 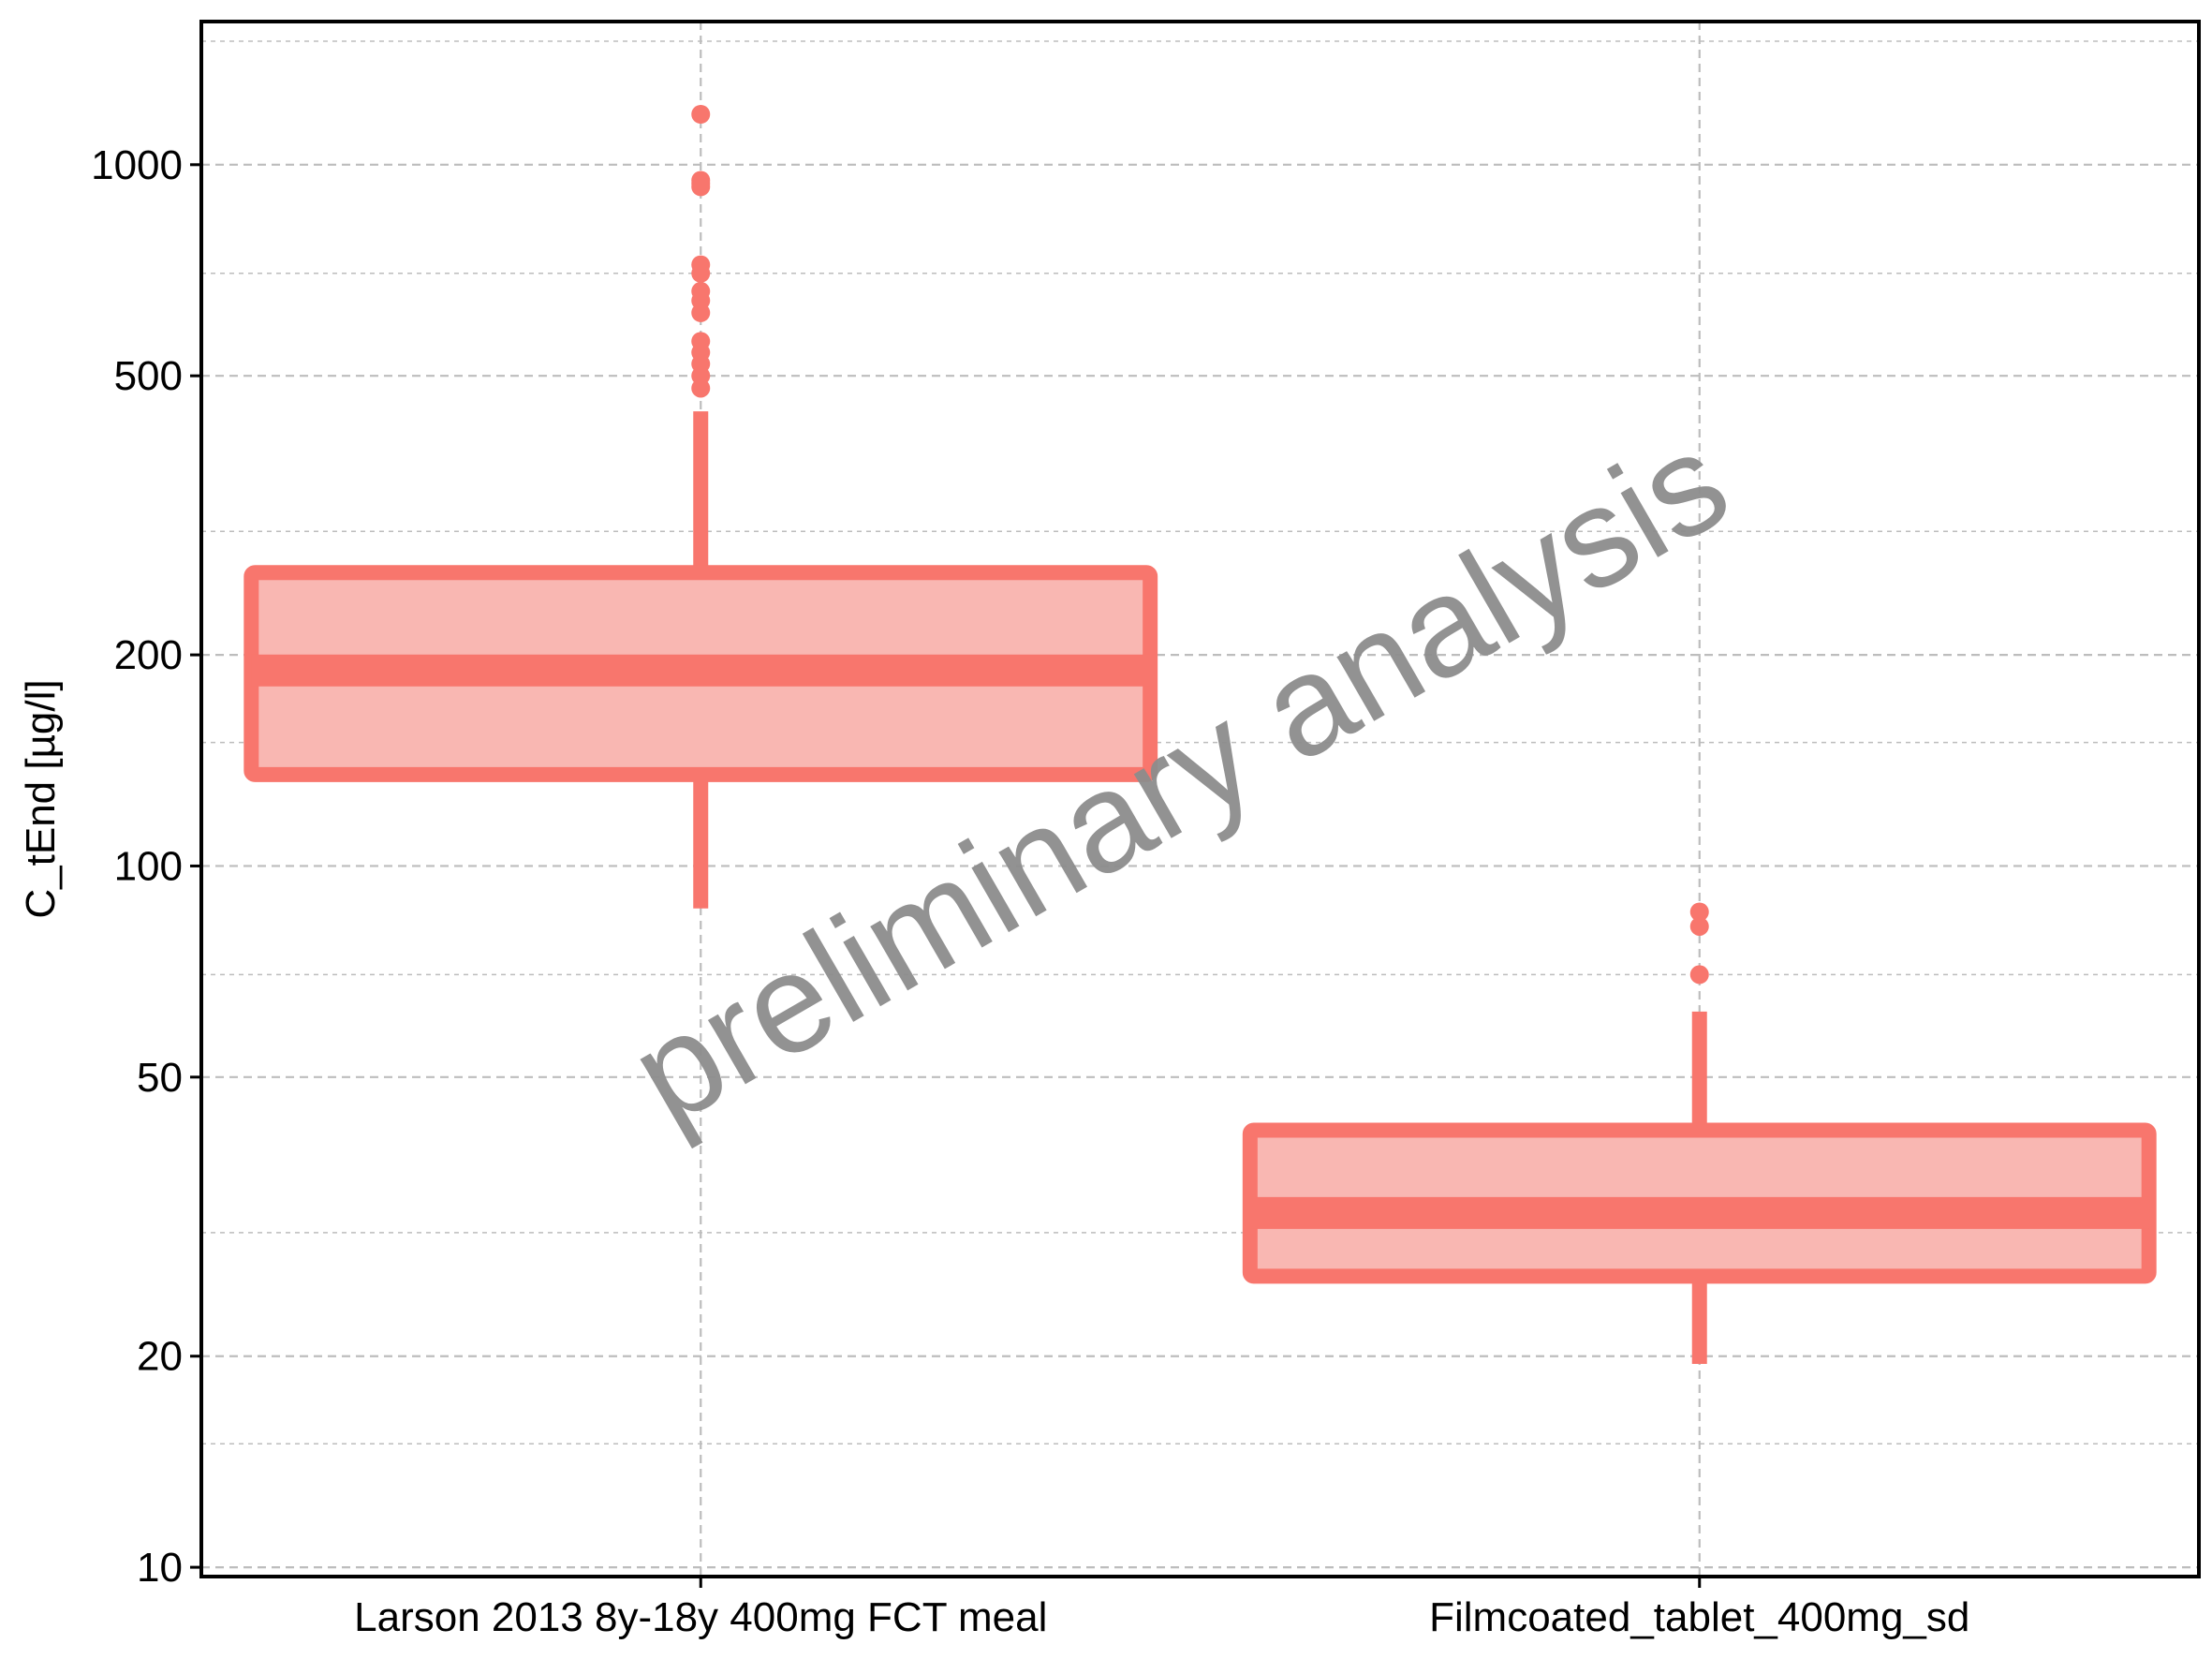 I want to click on x-tick-label: Filmcoated_tablet_400mg_sd, so click(x=1699, y=1617).